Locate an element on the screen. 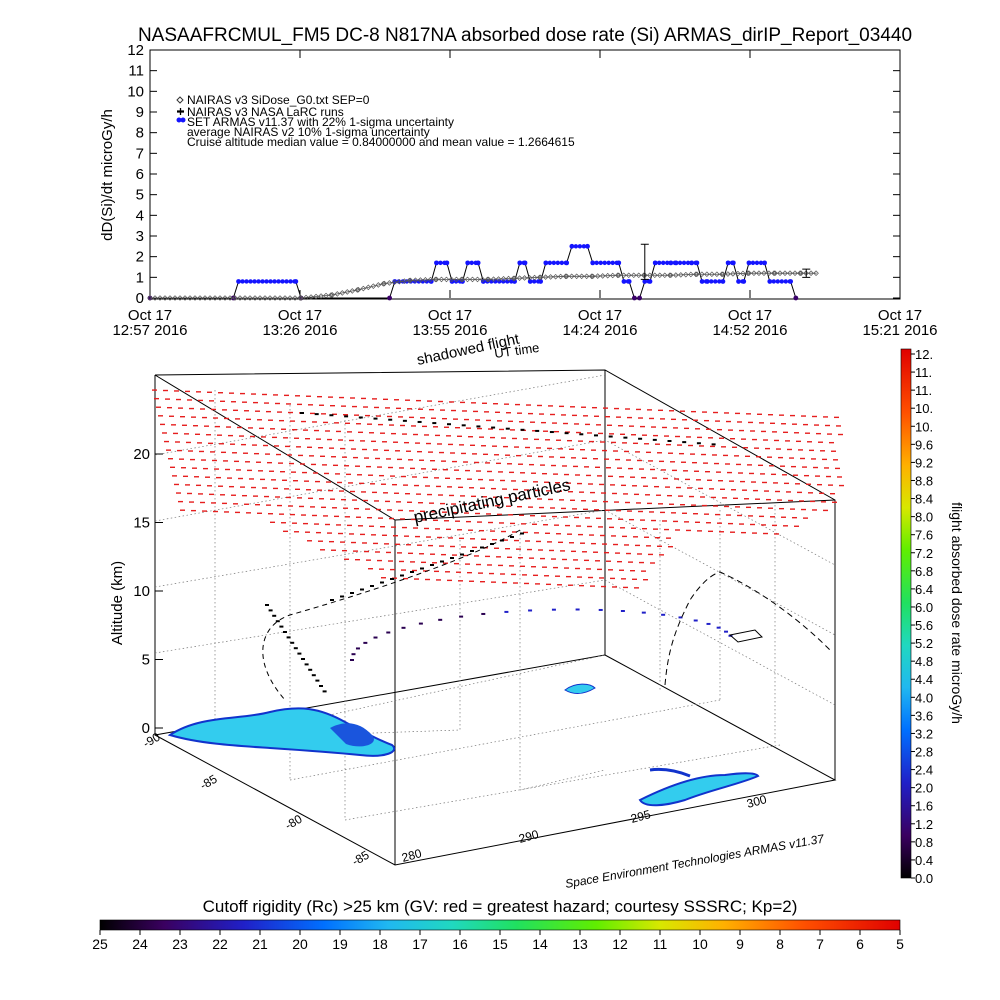 This screenshot has height=1000, width=1000. x-tick-label-time: 13:55 2016 is located at coordinates (449, 330).